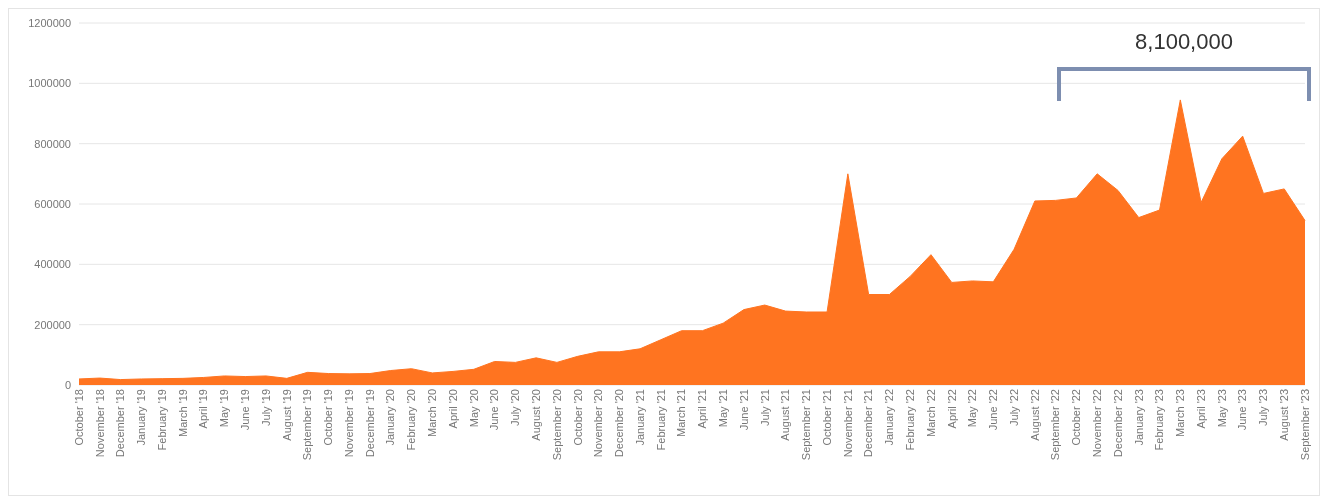  I want to click on x-tick-label: September '22, so click(1055, 425).